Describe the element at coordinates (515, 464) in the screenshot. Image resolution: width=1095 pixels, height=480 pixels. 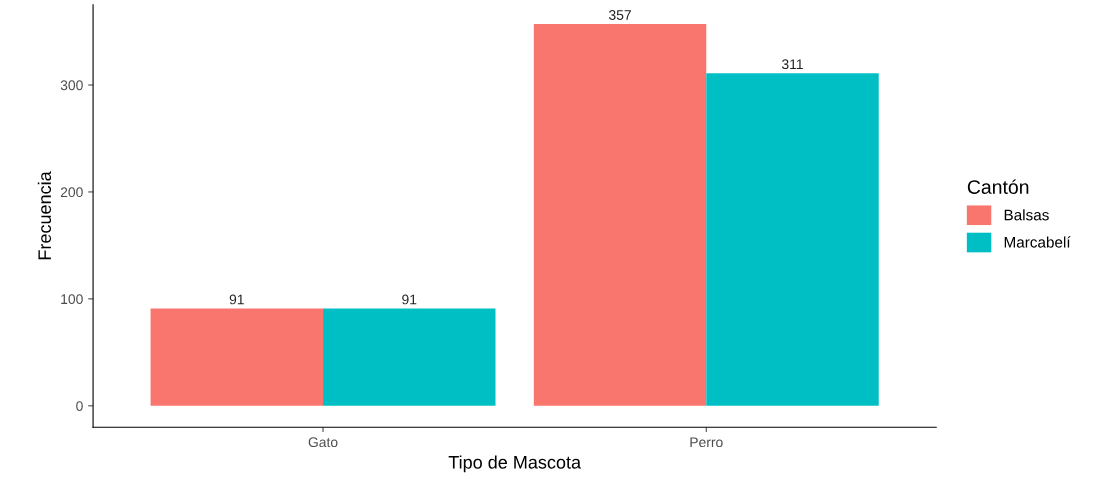
I see `x-axis-title: Tipo de Mascota` at that location.